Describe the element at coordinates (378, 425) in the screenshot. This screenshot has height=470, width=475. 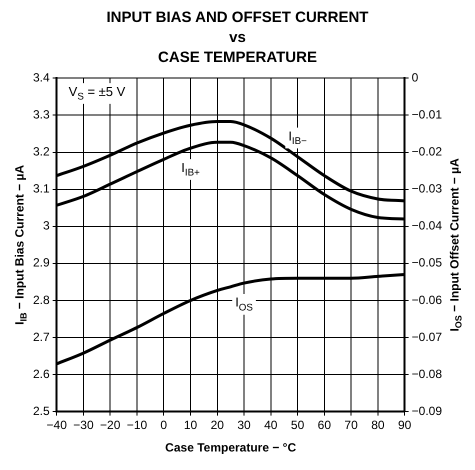
I see `x-tick-label: 80` at that location.